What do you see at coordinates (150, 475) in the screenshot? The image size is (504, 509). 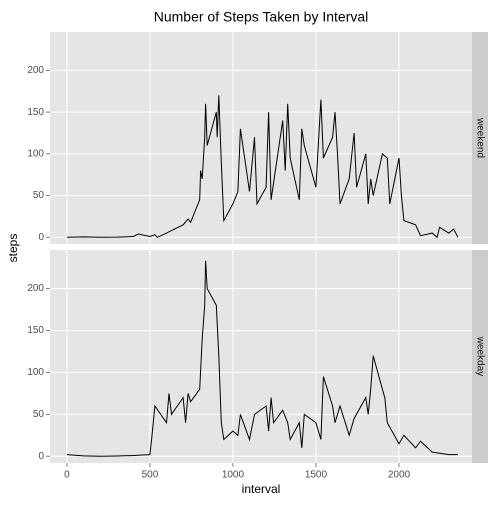 I see `x-tick-label: 500` at bounding box center [150, 475].